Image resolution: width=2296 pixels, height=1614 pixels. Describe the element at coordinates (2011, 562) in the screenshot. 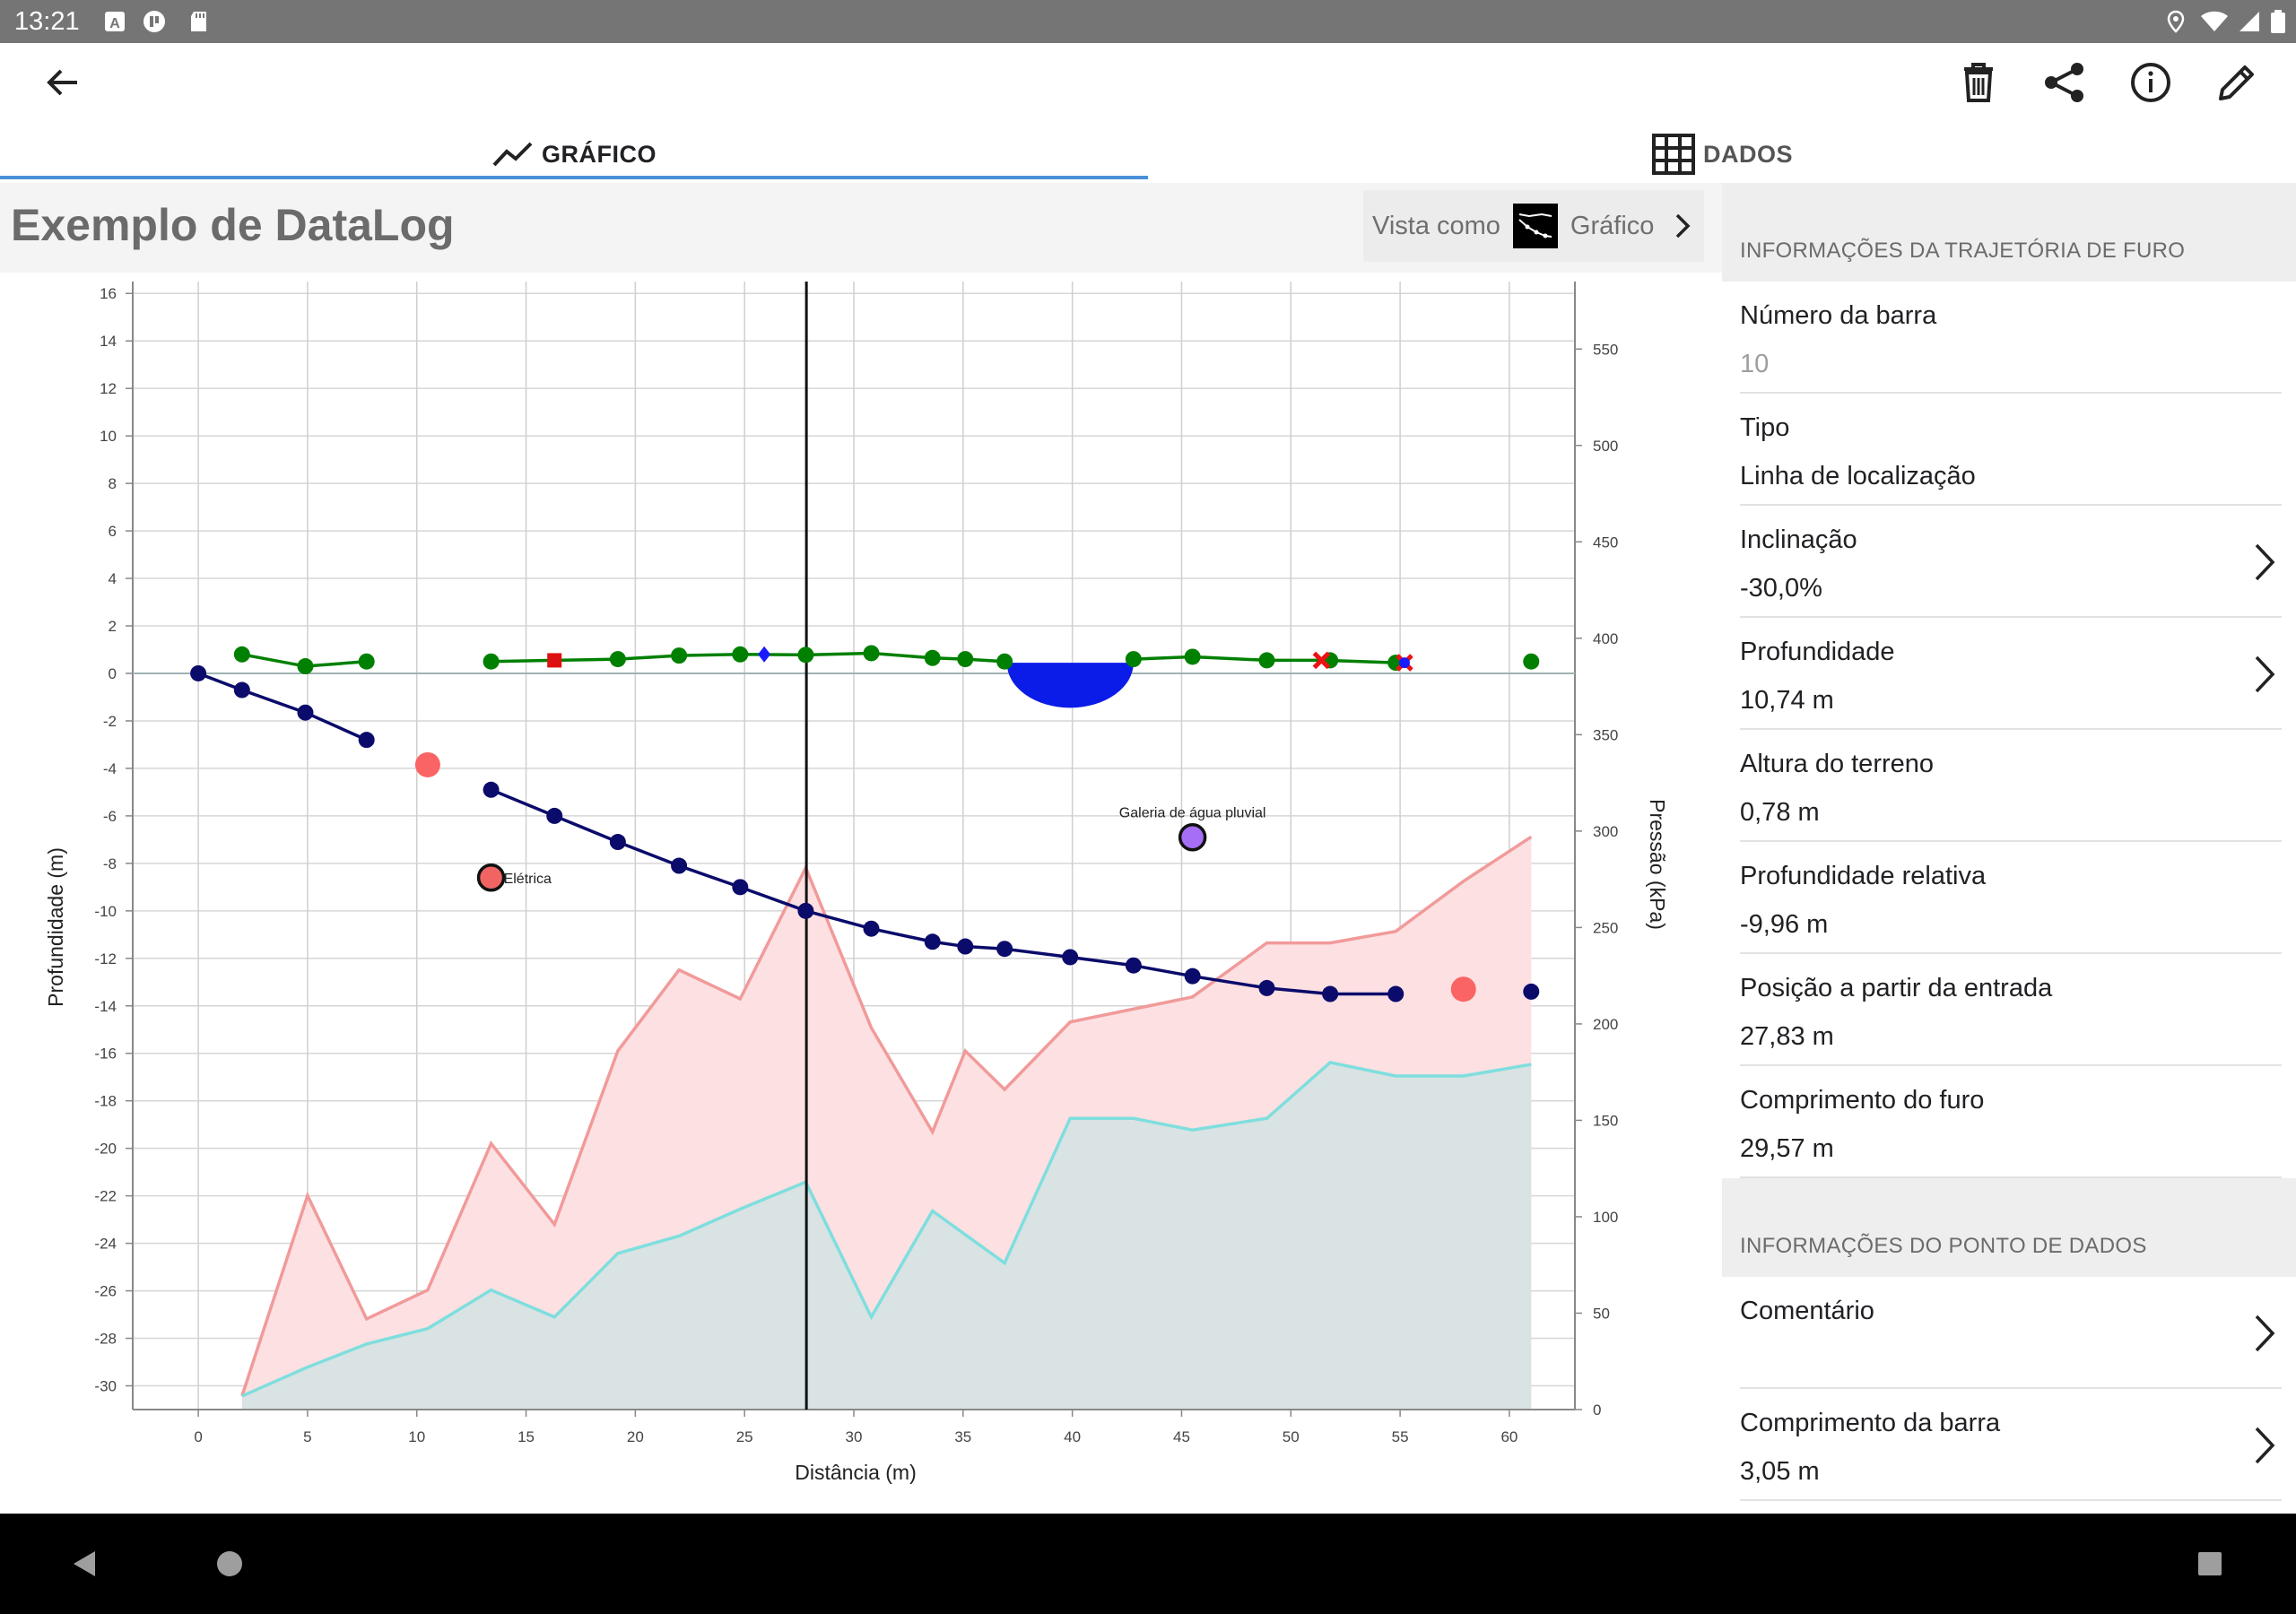

I see `info-row-3: Inclinação -30,0%` at that location.